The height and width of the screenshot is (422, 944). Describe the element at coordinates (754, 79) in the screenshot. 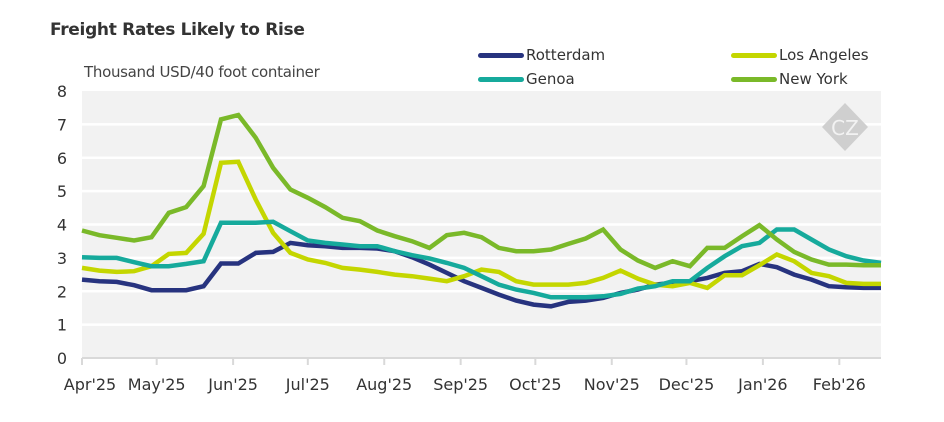

I see `legend-swatch-new-york` at that location.